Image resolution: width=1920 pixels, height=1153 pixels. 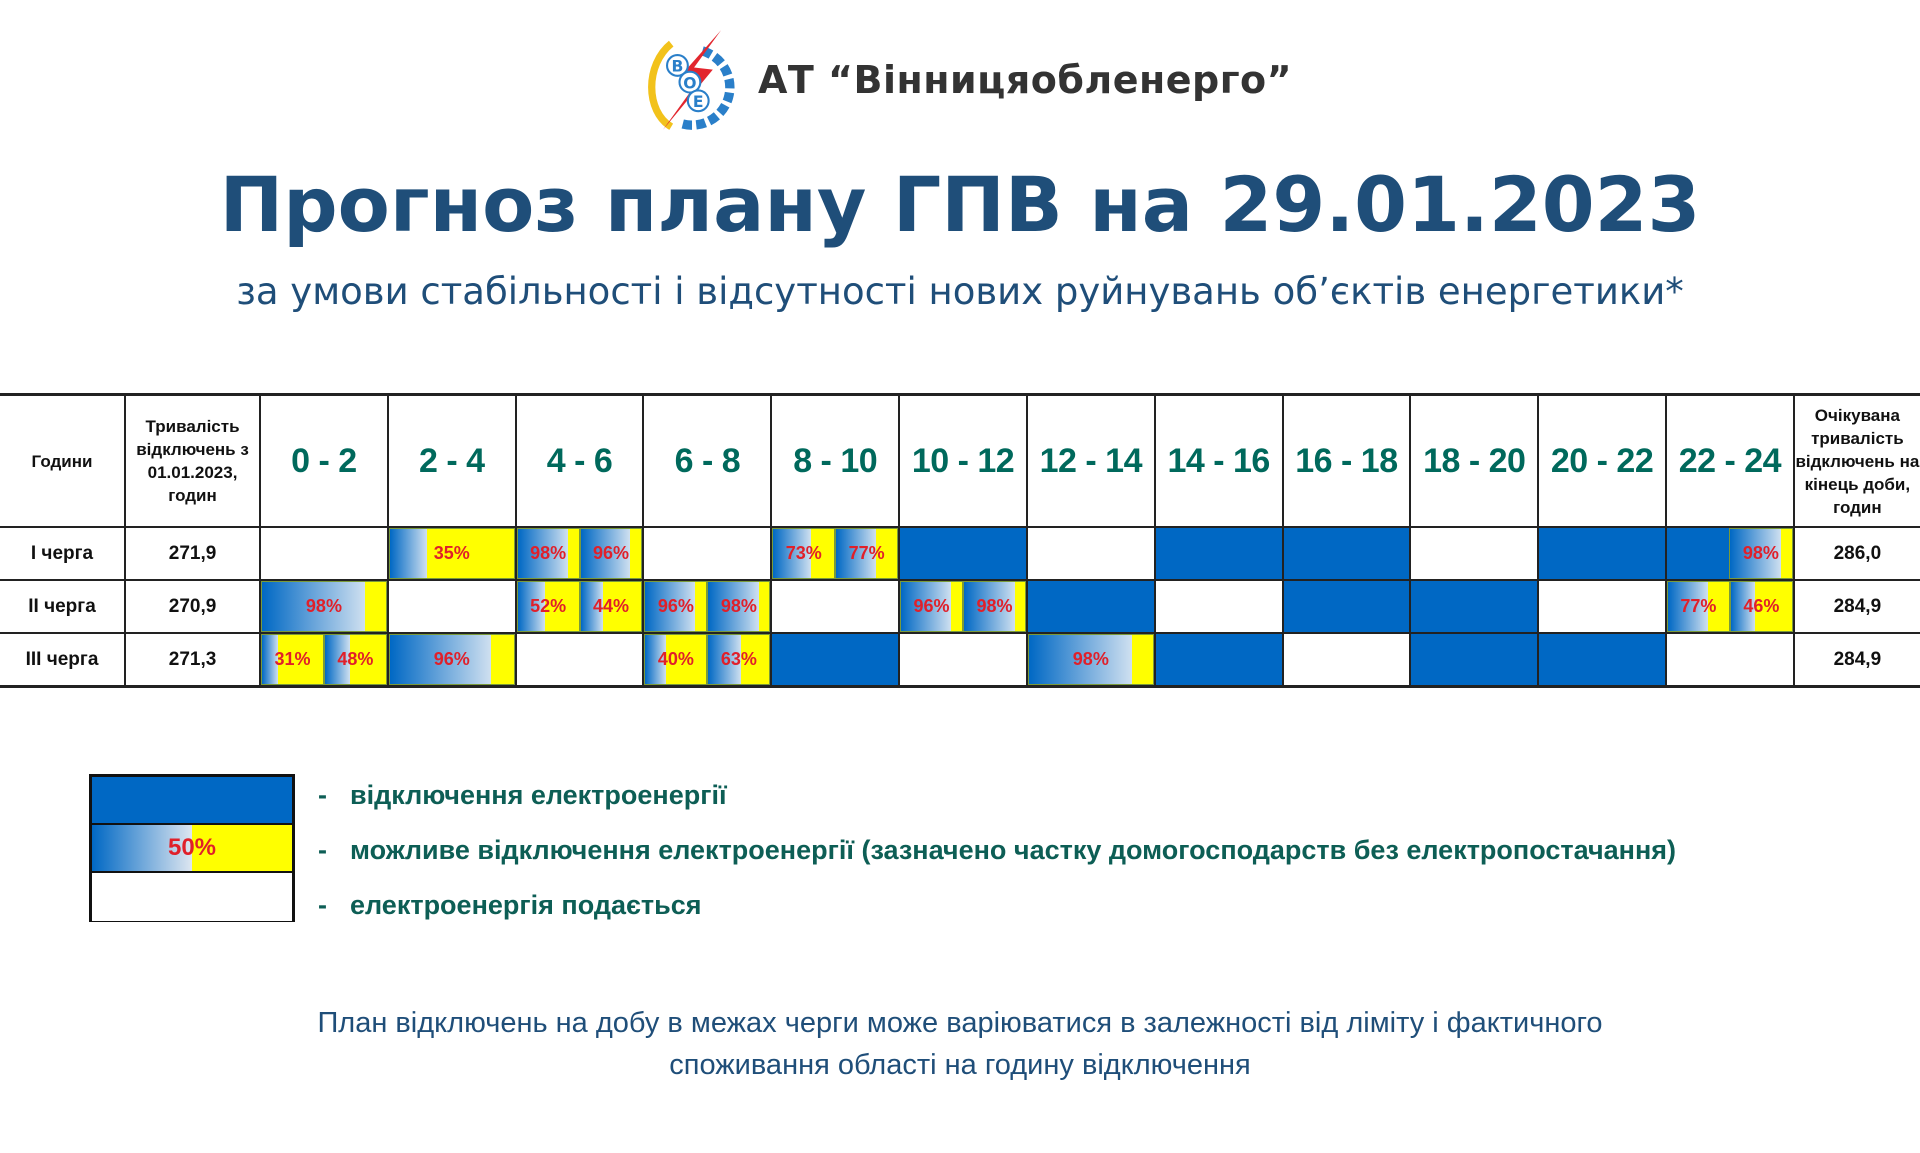 What do you see at coordinates (548, 606) in the screenshot?
I see `slot-possible-outage: 52%` at bounding box center [548, 606].